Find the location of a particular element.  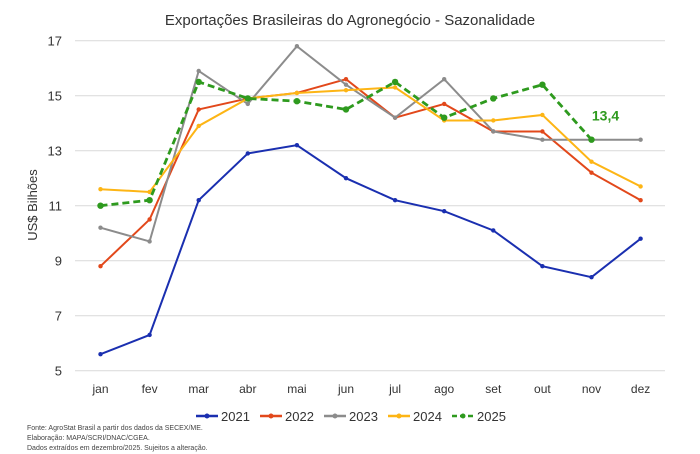

y-tick-label: 17 is located at coordinates (55, 41).